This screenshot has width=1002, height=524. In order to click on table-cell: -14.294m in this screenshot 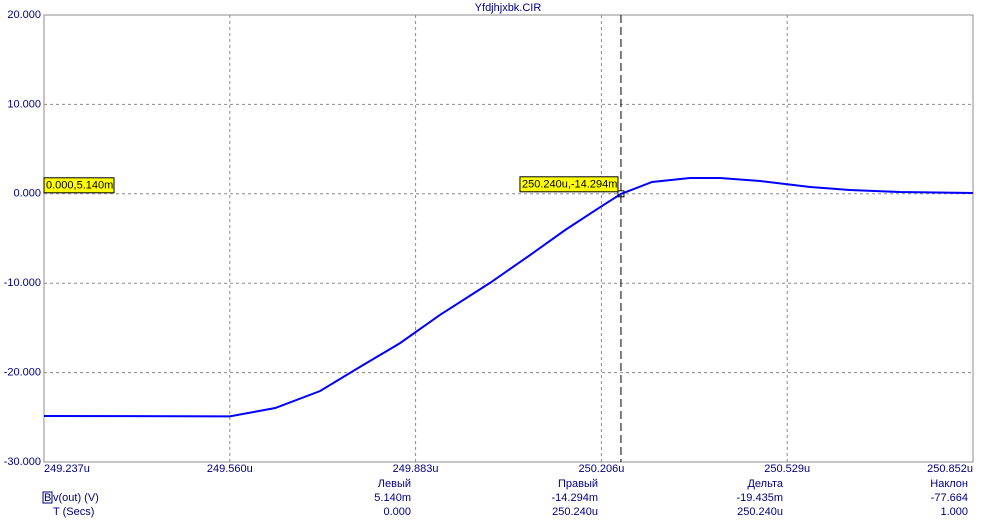, I will do `click(575, 498)`.